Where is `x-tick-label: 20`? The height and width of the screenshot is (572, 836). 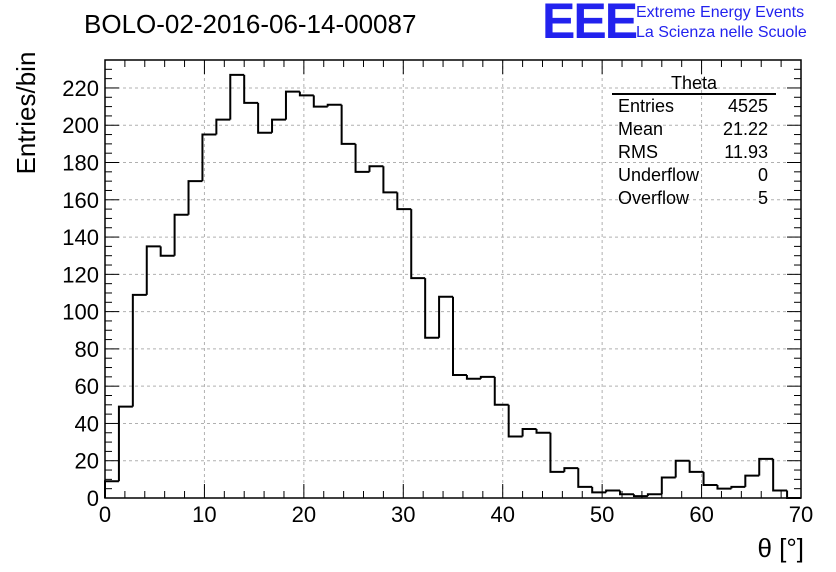 x-tick-label: 20 is located at coordinates (304, 514).